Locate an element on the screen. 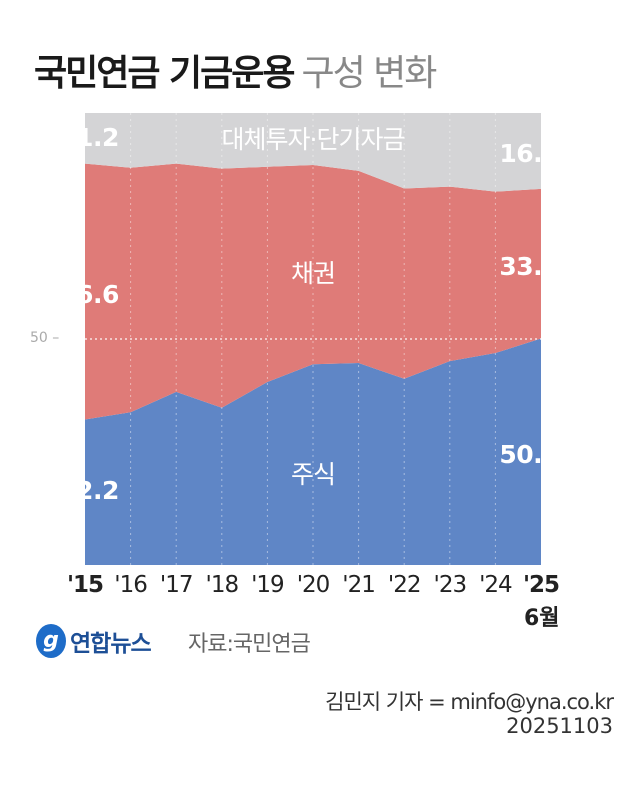 This screenshot has width=640, height=802. title-main: 국민연금 기금운용 is located at coordinates (164, 73).